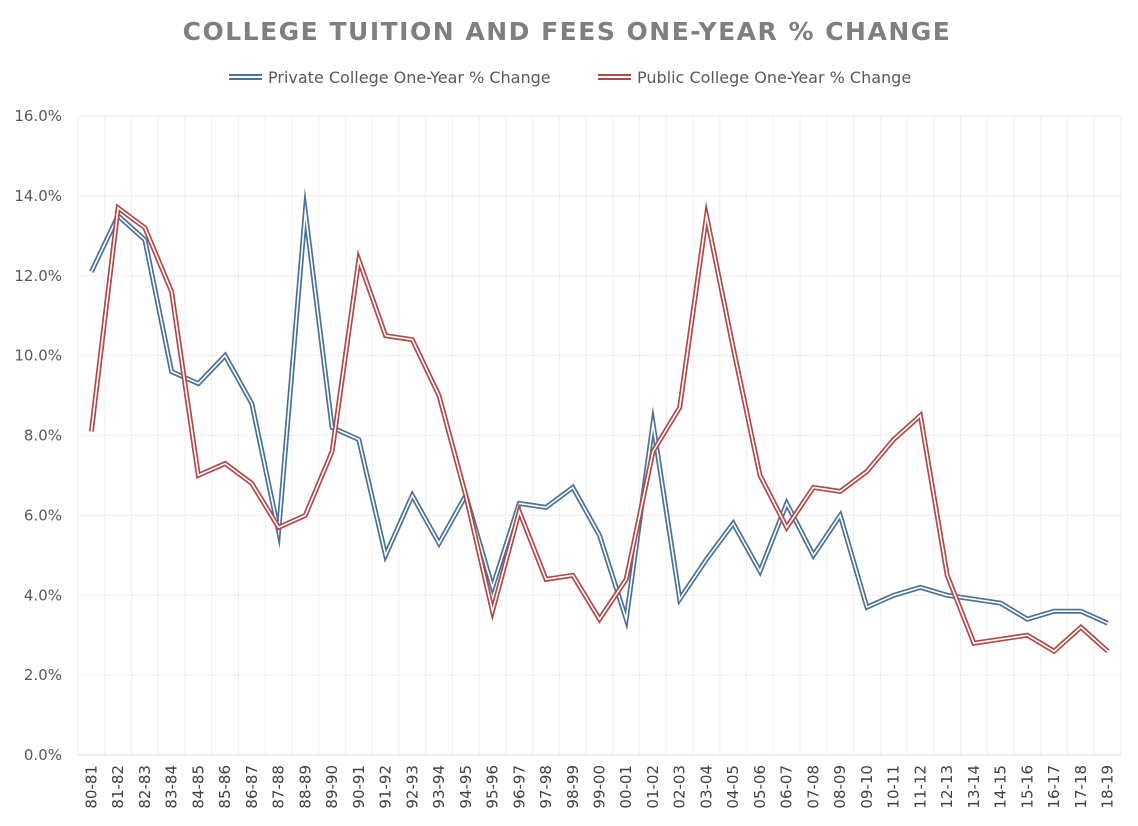 This screenshot has width=1138, height=826. What do you see at coordinates (493, 787) in the screenshot?
I see `x-tick-label: 95-96` at bounding box center [493, 787].